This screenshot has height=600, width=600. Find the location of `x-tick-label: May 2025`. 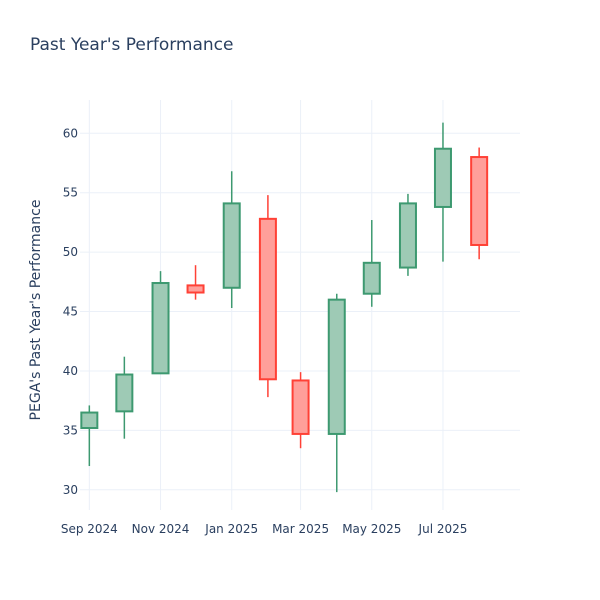

x-tick-label: May 2025 is located at coordinates (371, 529).